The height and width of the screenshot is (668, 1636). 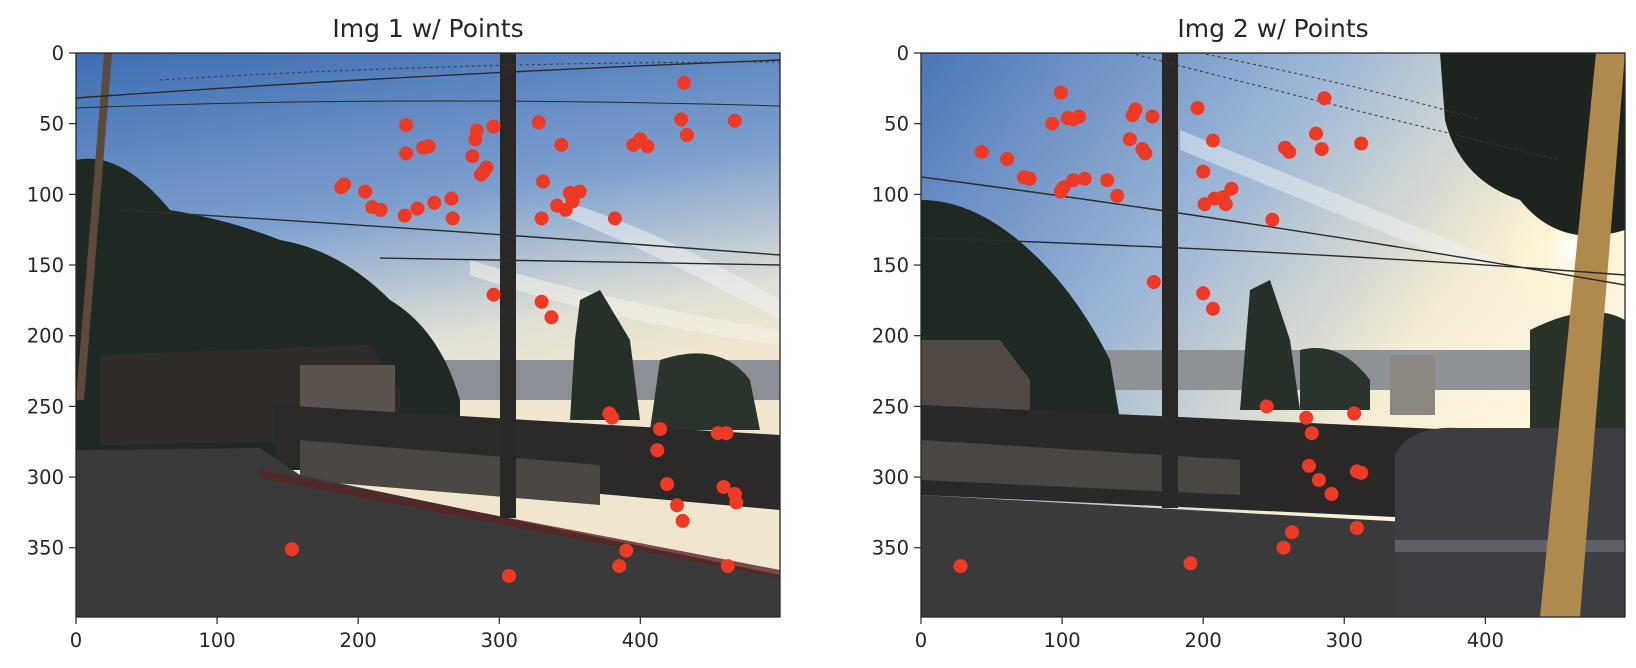 I want to click on y-tick-label: 250, so click(x=45, y=406).